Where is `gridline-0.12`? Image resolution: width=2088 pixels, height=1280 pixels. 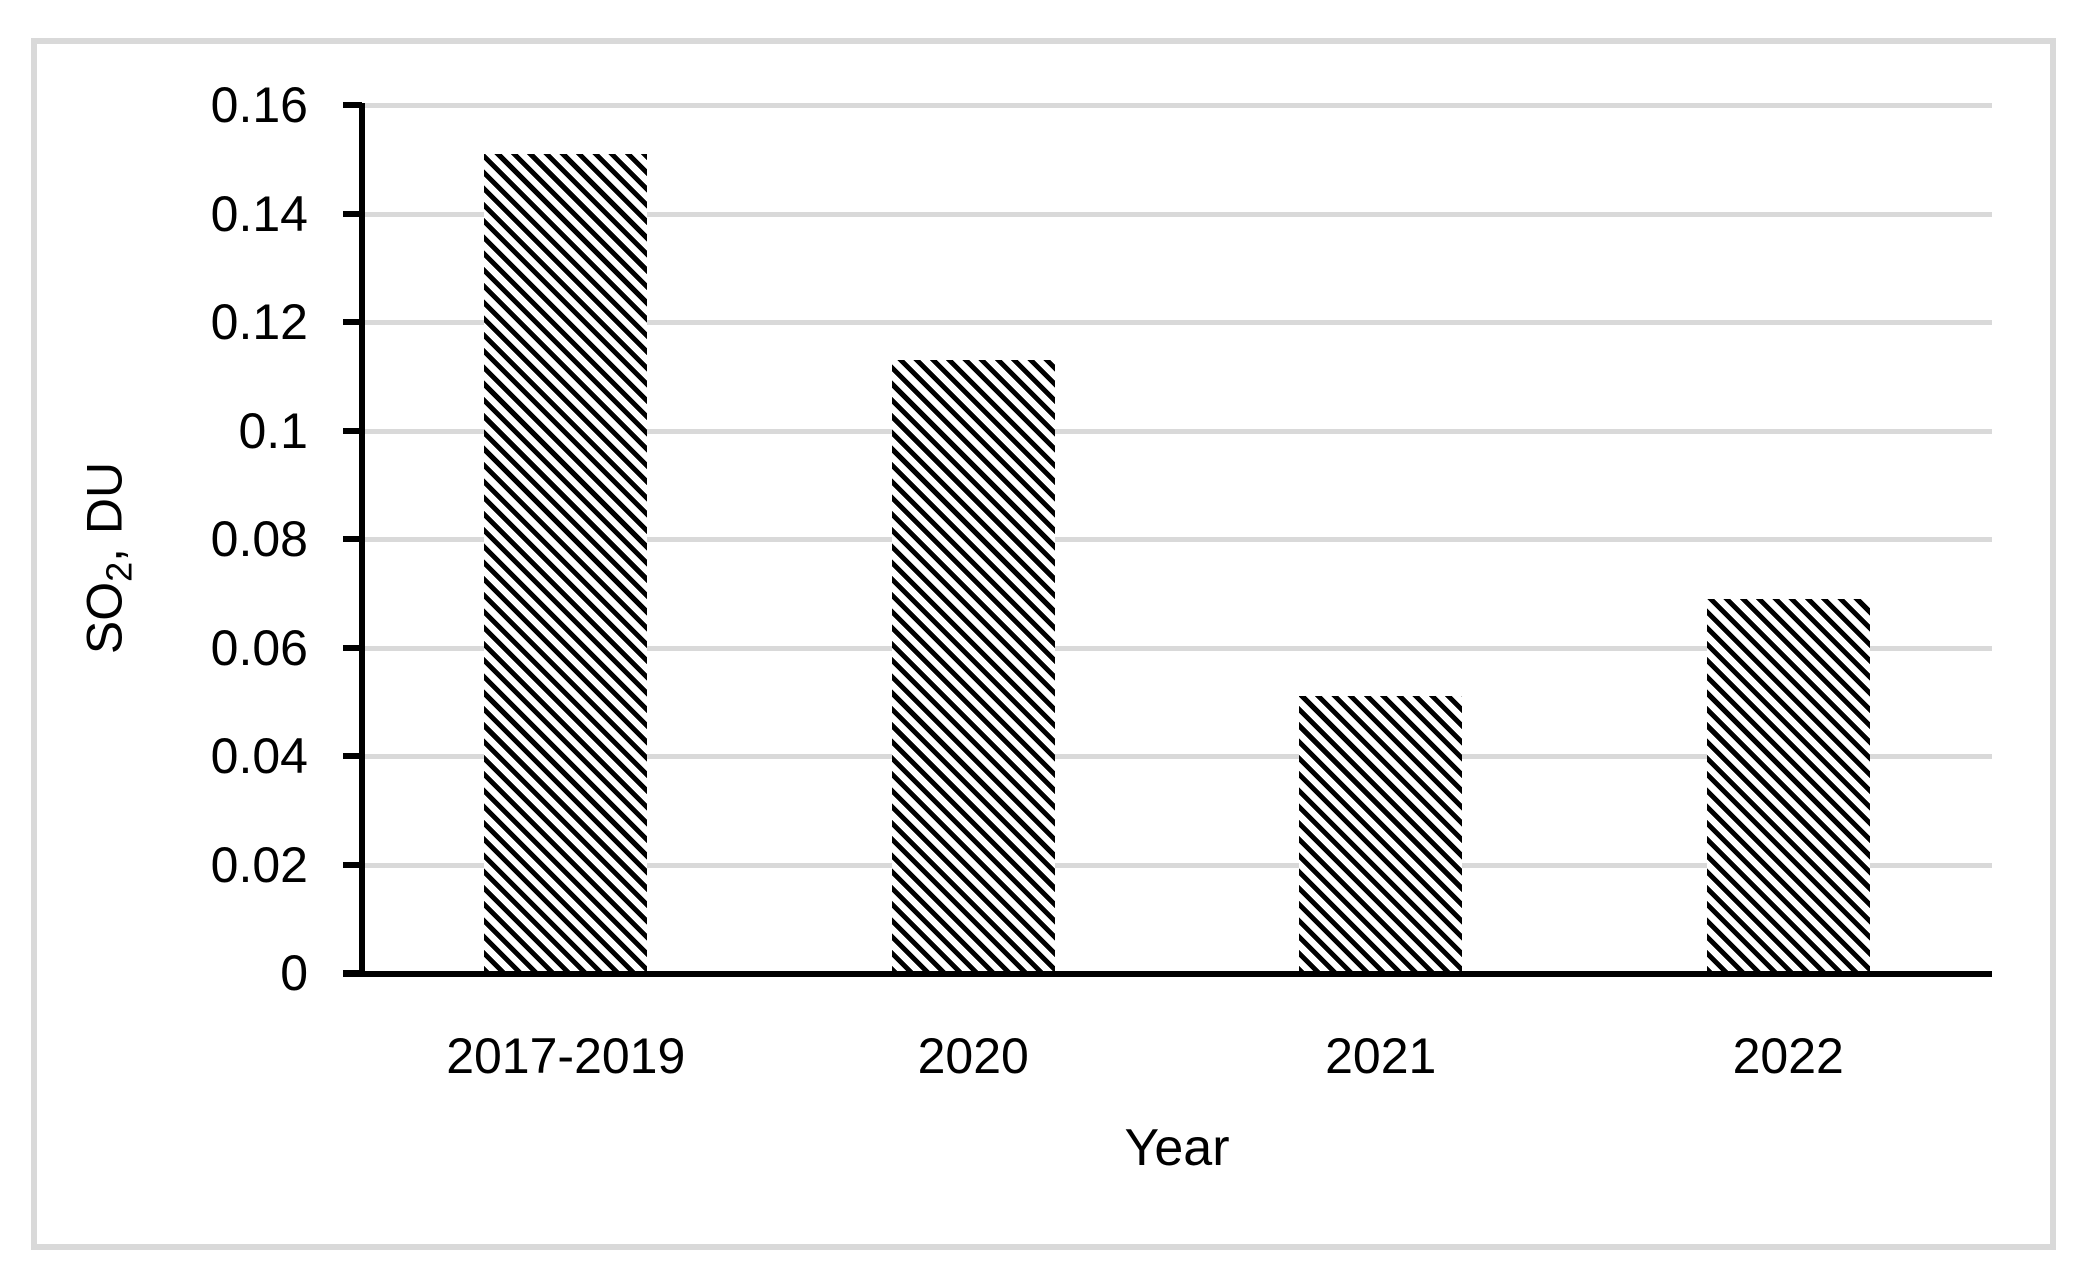 gridline-0.12 is located at coordinates (1177, 322).